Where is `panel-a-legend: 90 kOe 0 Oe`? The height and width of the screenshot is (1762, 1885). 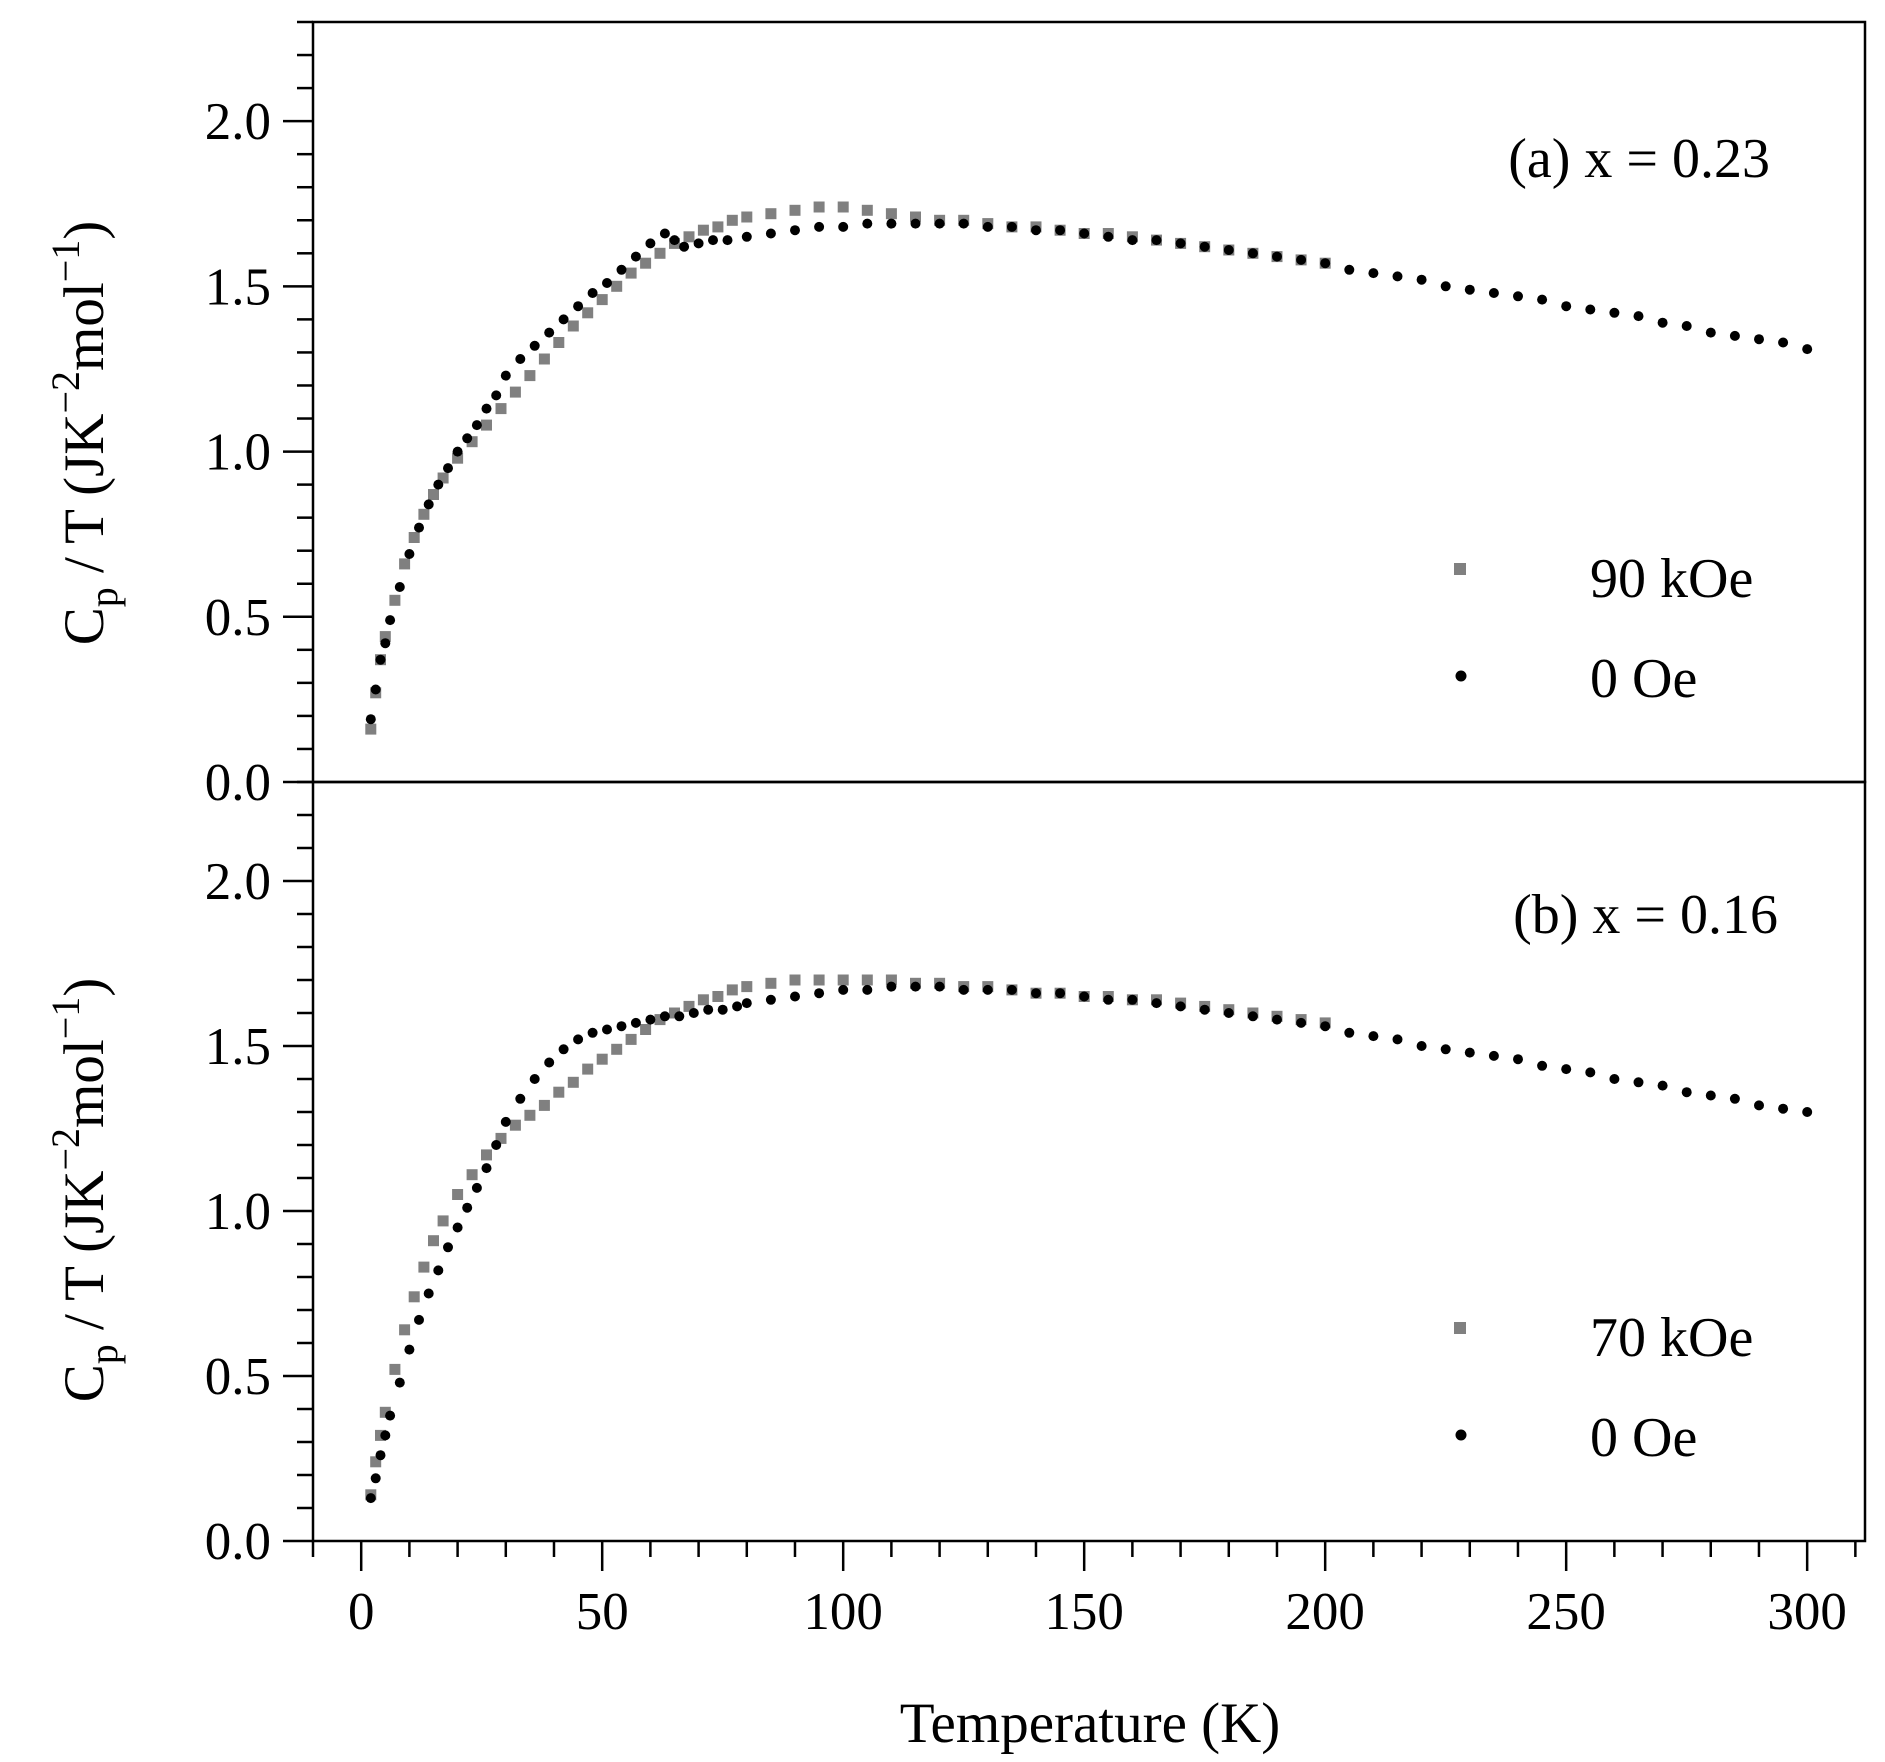
panel-a-legend: 90 kOe 0 Oe is located at coordinates (1603, 629).